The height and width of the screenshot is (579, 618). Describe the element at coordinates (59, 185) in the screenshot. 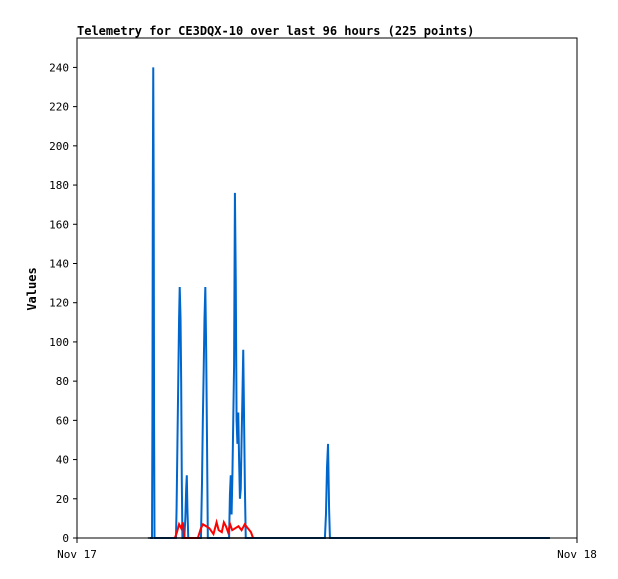

I see `y-tick-label: 180` at that location.